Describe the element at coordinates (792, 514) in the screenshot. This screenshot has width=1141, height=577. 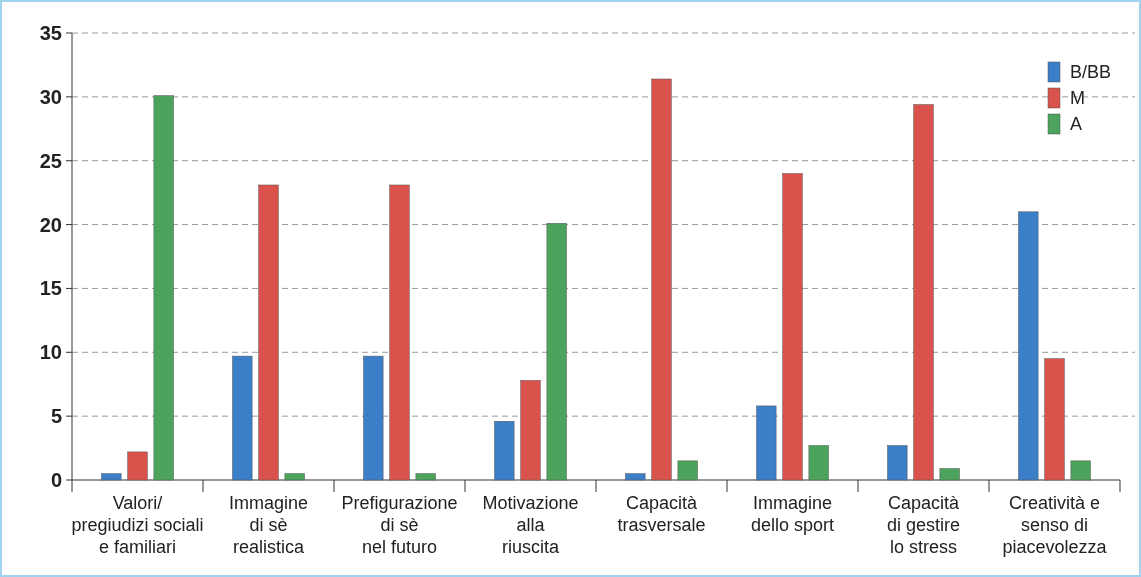
I see `x-tick-label: Immagine dello sport` at that location.